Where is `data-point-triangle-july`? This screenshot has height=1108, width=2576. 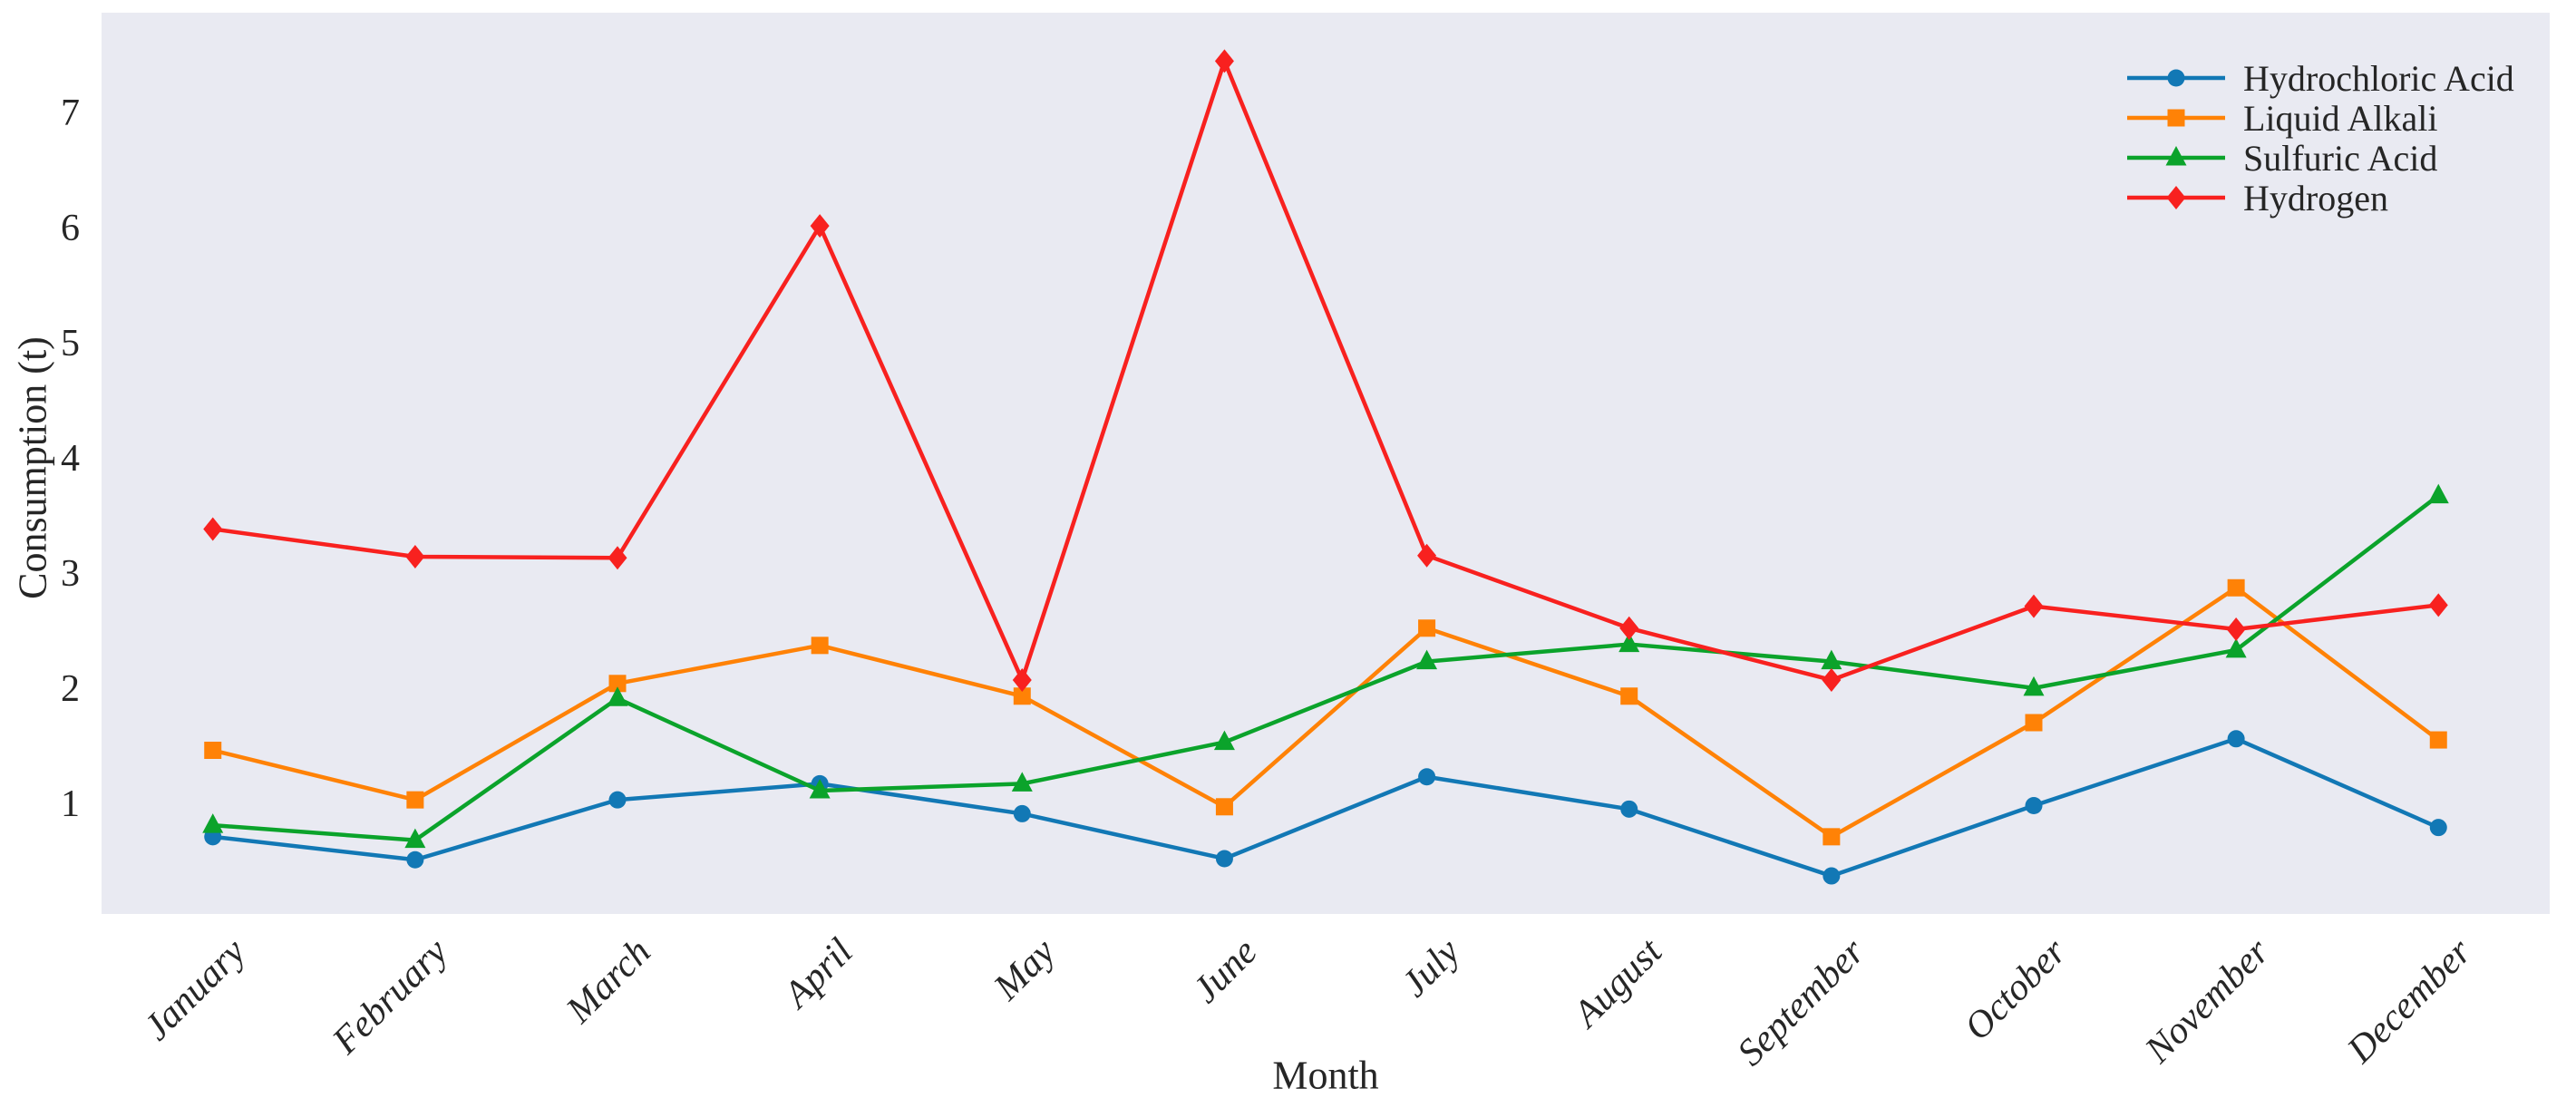
data-point-triangle-july is located at coordinates (1427, 659).